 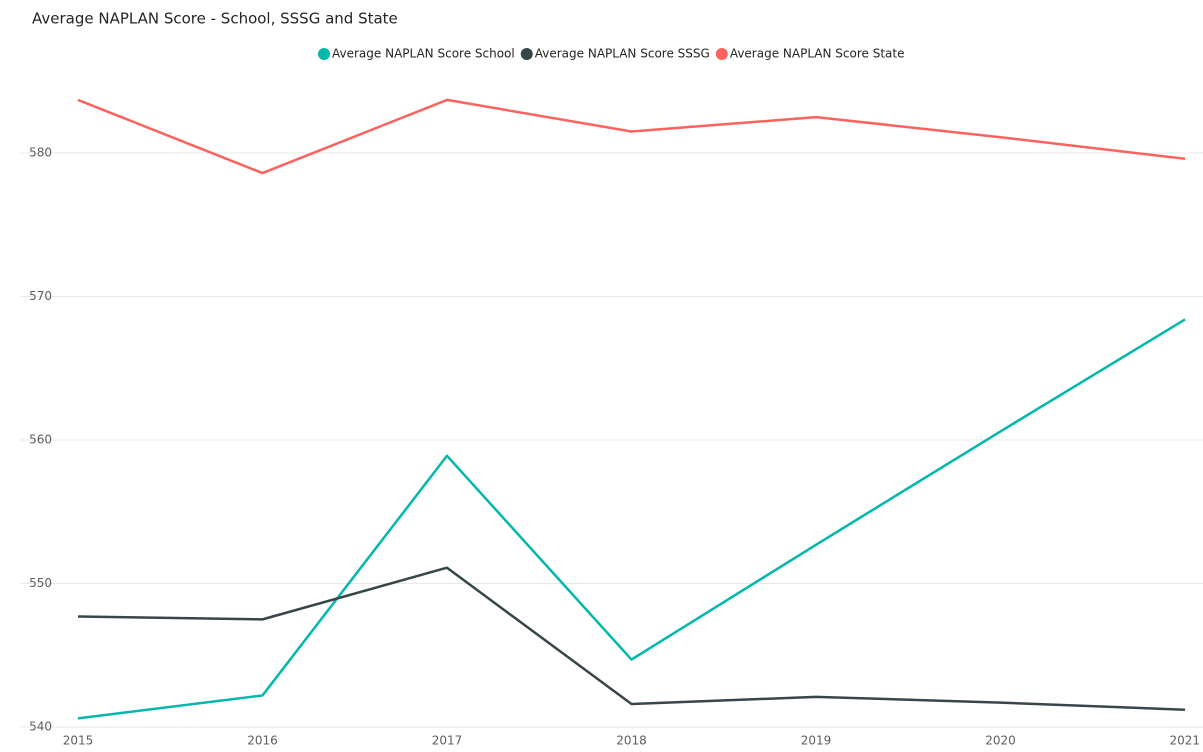 What do you see at coordinates (817, 54) in the screenshot?
I see `legend-label: Average NAPLAN Score State` at bounding box center [817, 54].